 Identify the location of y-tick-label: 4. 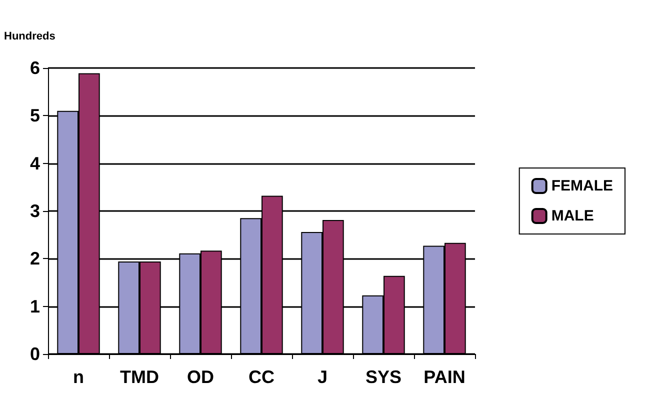
(35, 163).